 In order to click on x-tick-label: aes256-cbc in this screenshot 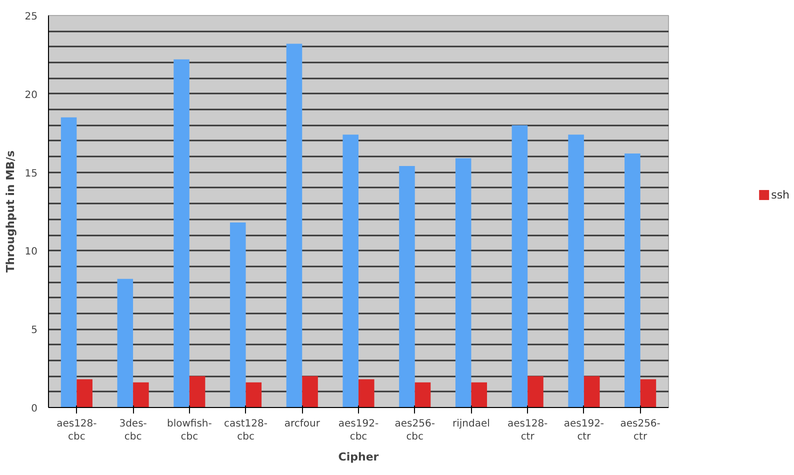, I will do `click(415, 430)`.